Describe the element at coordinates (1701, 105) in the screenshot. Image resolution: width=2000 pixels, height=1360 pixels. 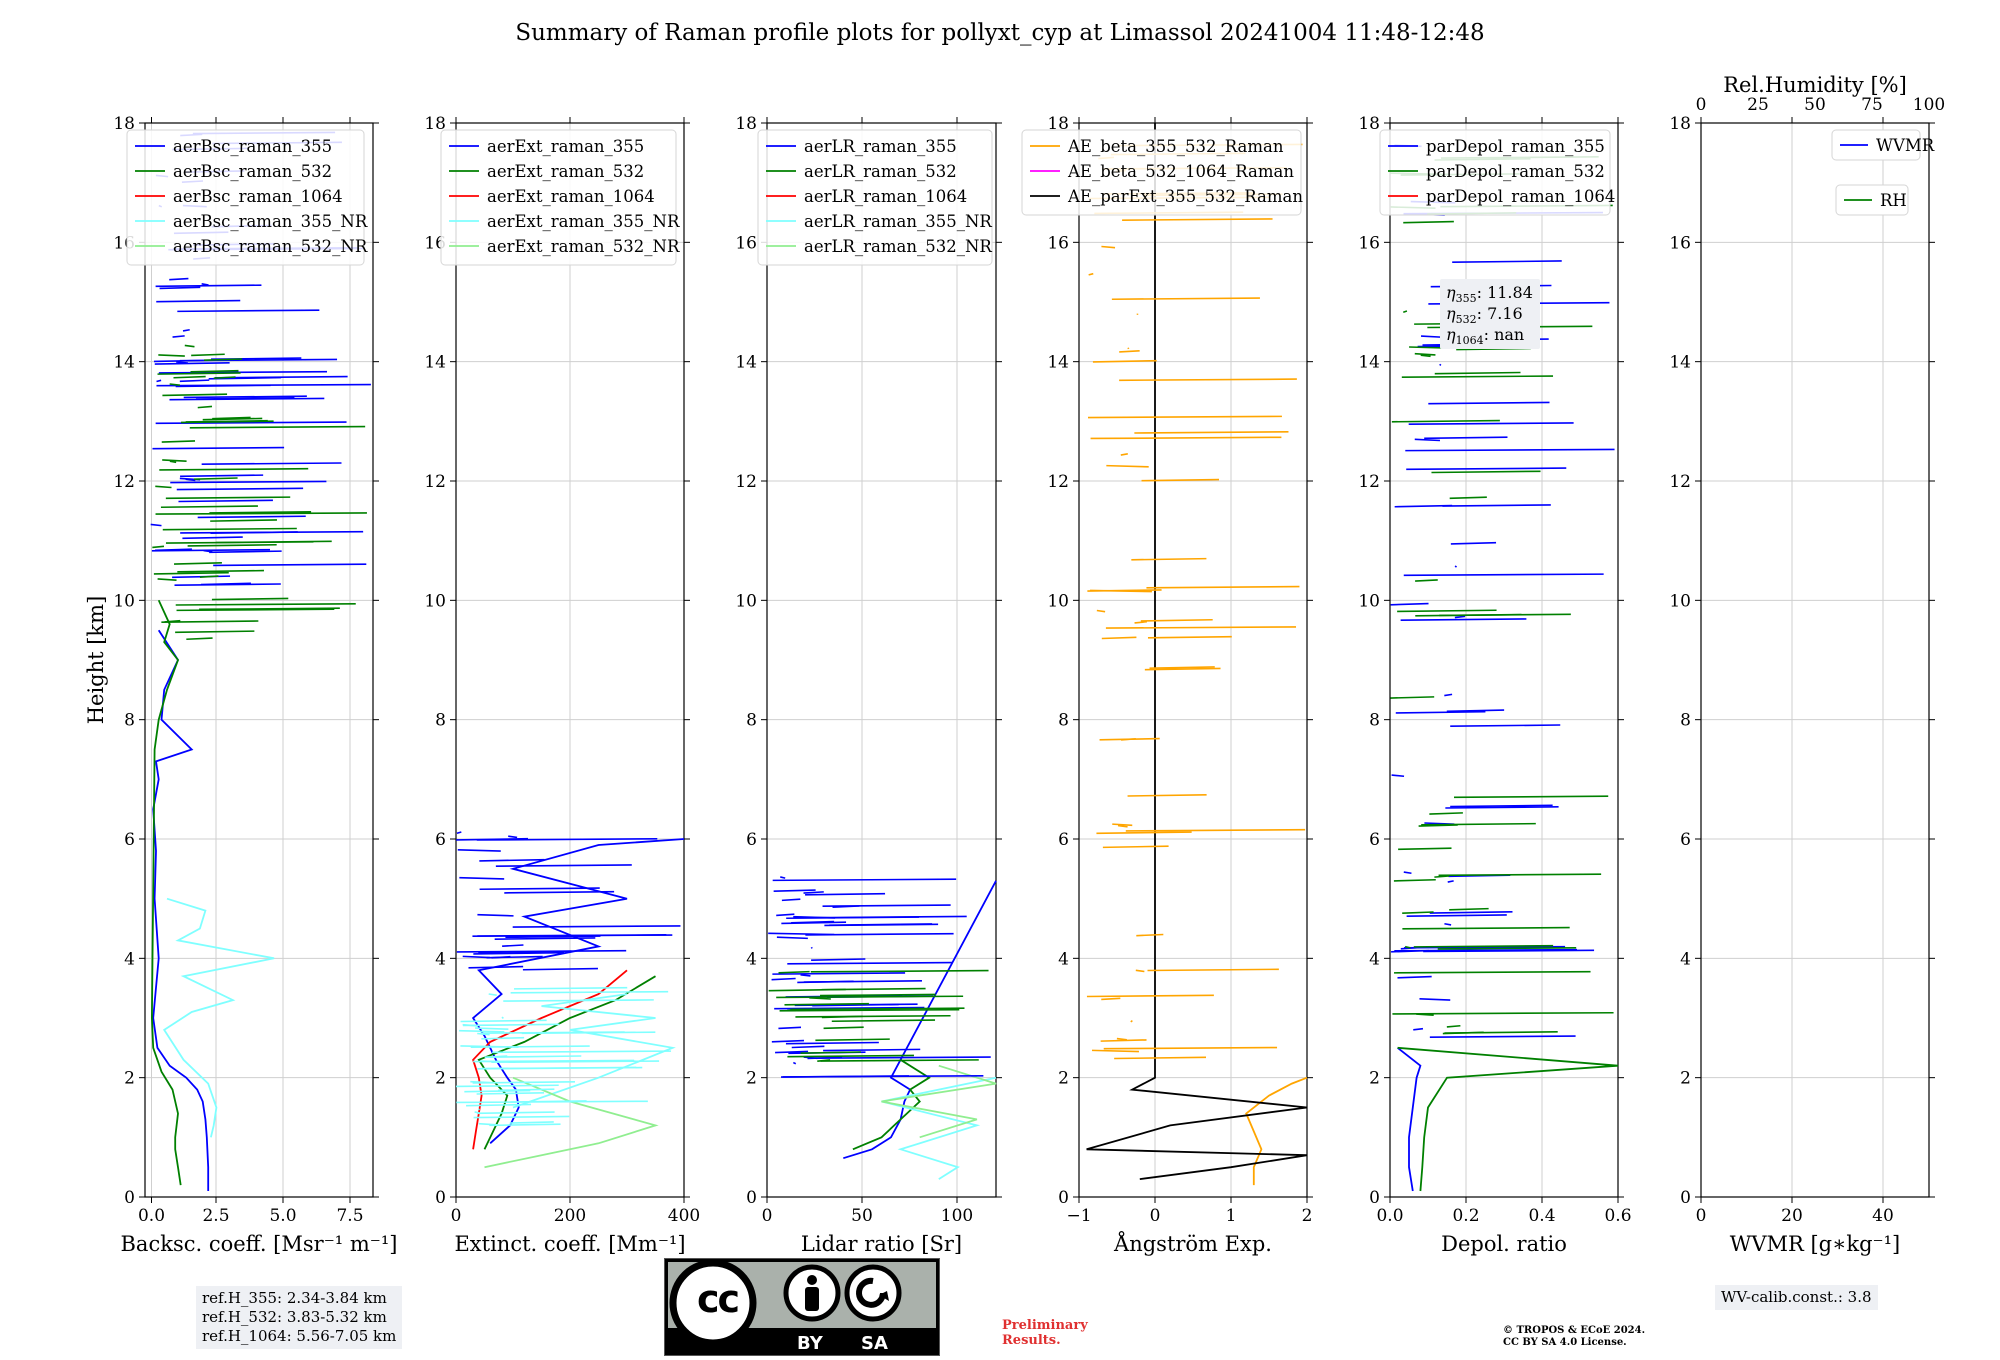
I see `rh-tick-label: 0` at that location.